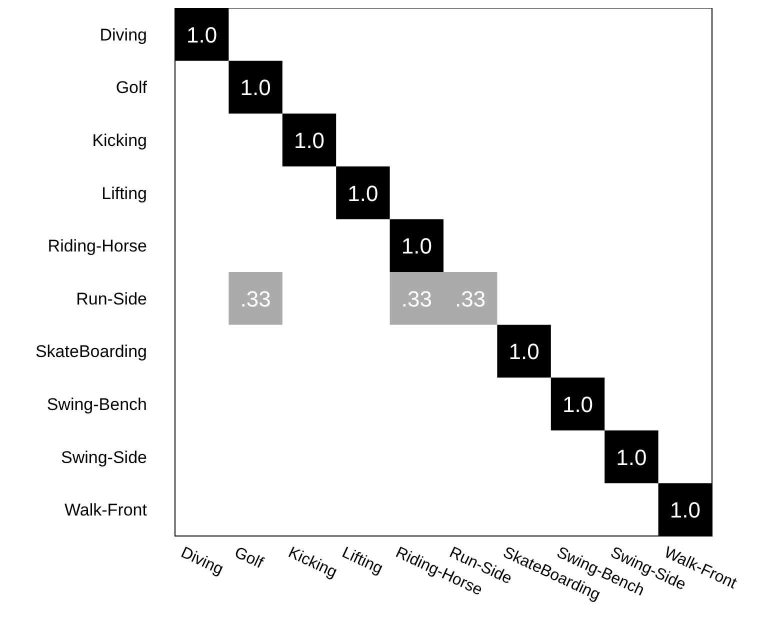 The width and height of the screenshot is (772, 626). What do you see at coordinates (111, 298) in the screenshot?
I see `y-tick-label: Run-Side` at bounding box center [111, 298].